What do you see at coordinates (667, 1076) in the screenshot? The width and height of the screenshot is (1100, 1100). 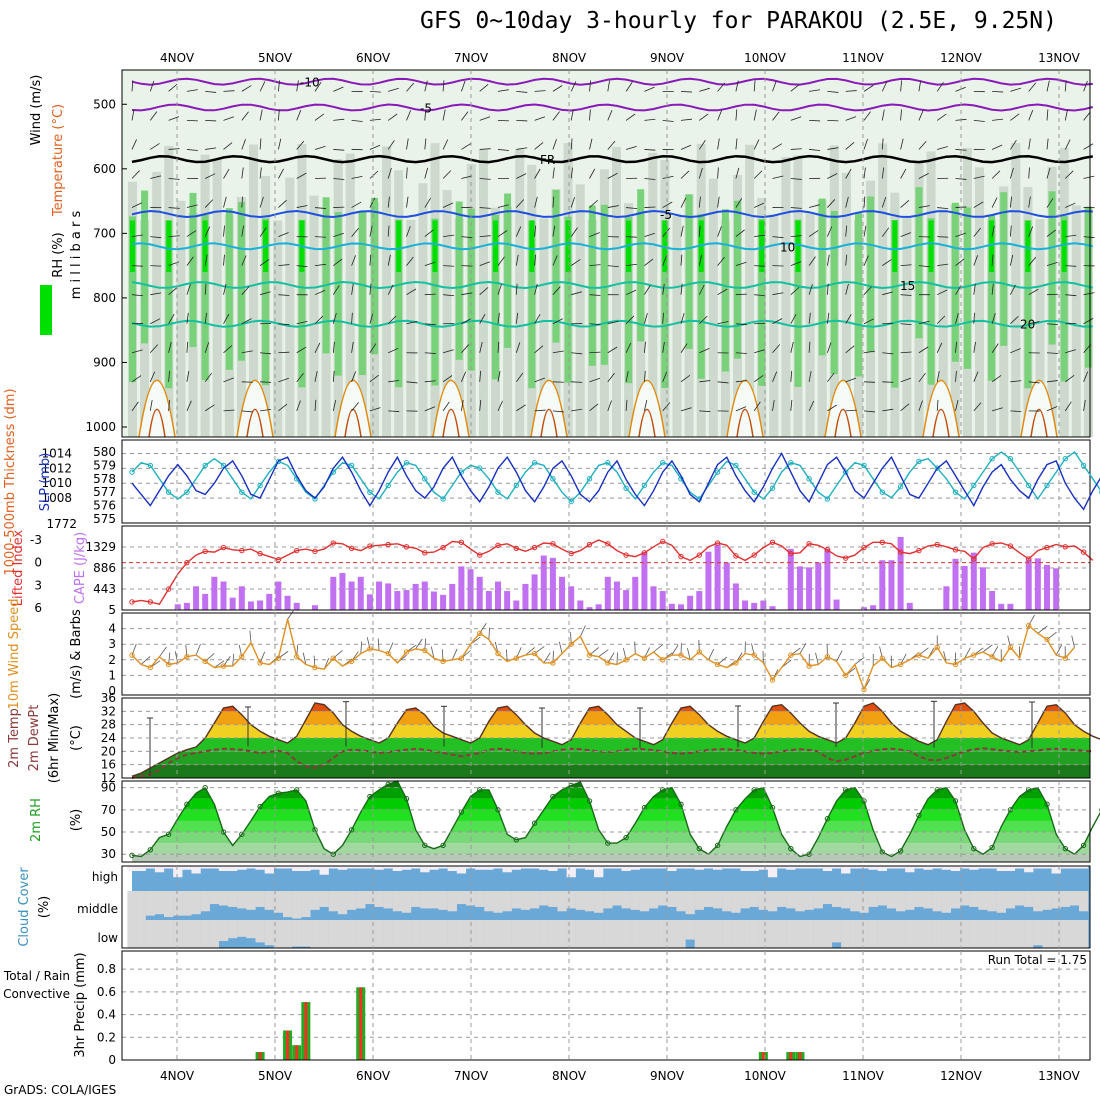 I see `date-label-bottom: 9NOV` at bounding box center [667, 1076].